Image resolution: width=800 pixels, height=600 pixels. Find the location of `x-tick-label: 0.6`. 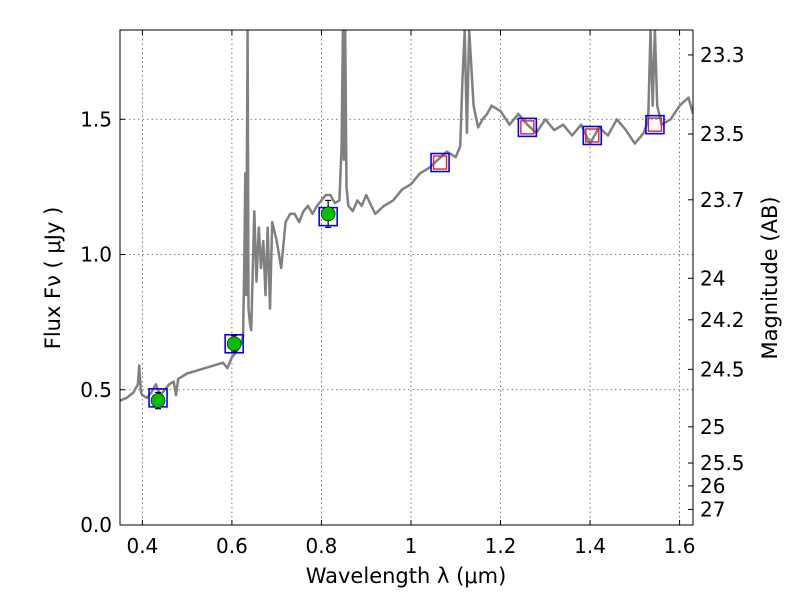

x-tick-label: 0.6 is located at coordinates (232, 546).